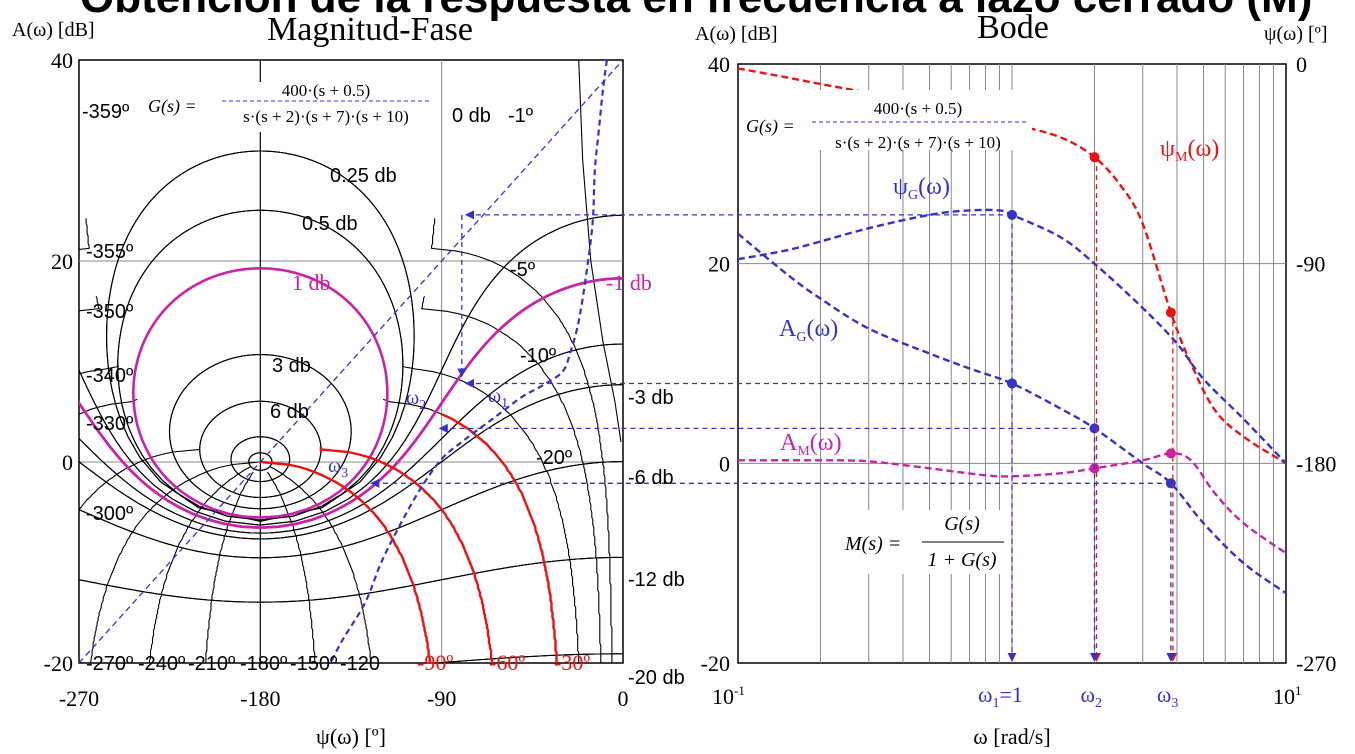 The height and width of the screenshot is (754, 1355). Describe the element at coordinates (212, 664) in the screenshot. I see `n-contour-label: -210º` at that location.